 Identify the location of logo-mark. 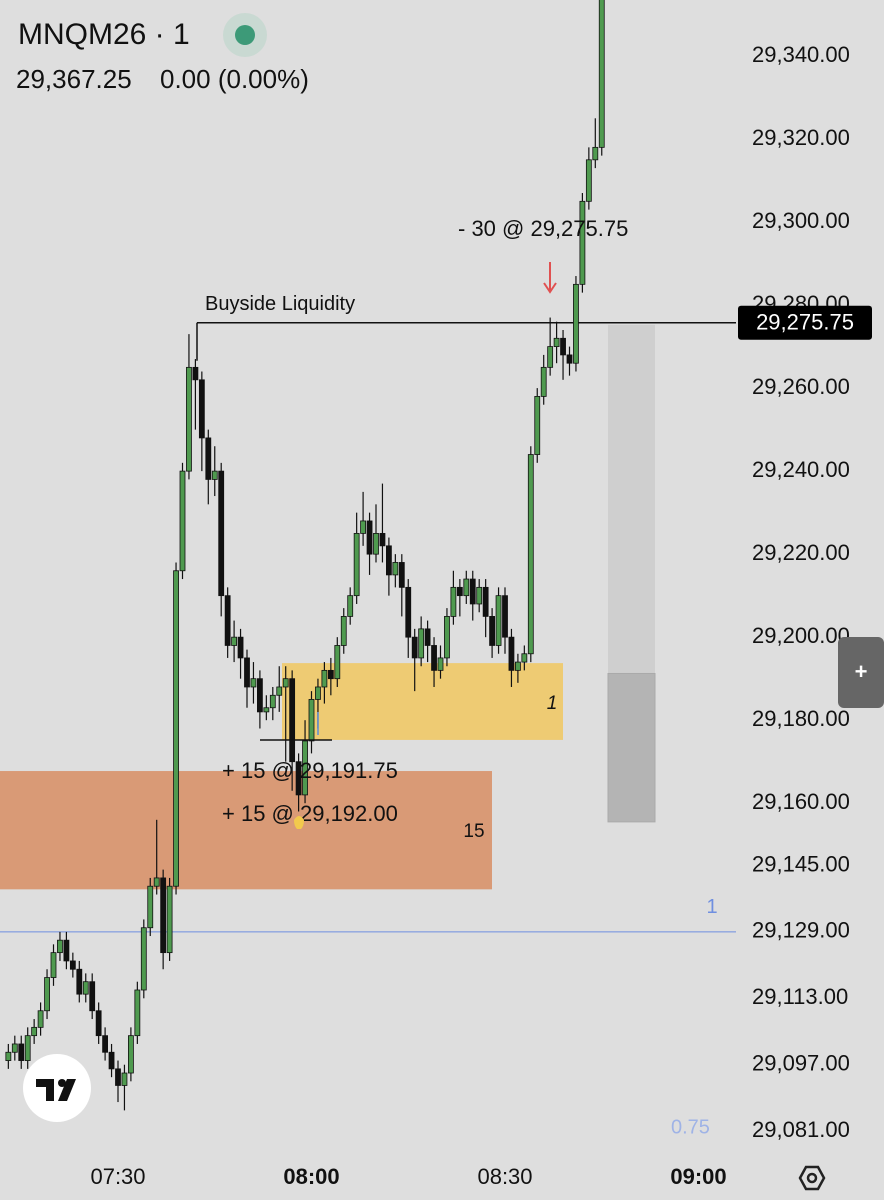
(56, 1090).